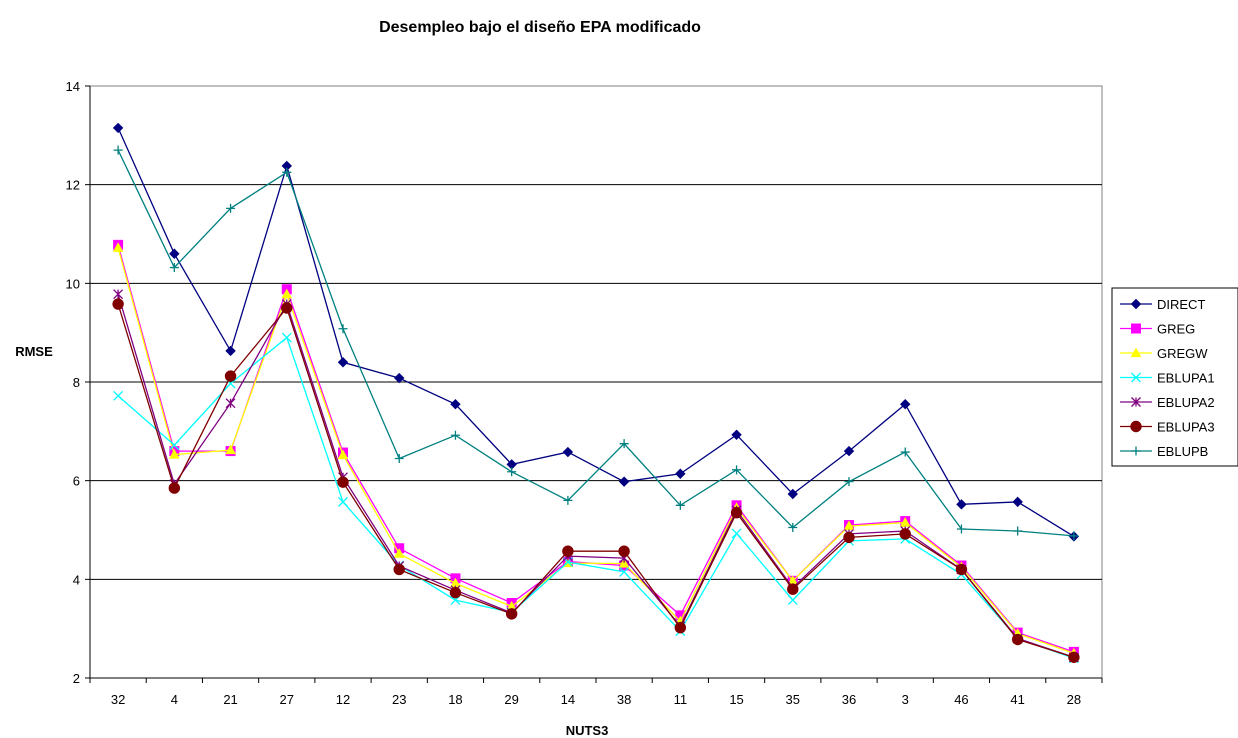 This screenshot has height=738, width=1238. Describe the element at coordinates (73, 86) in the screenshot. I see `y-tick-label-14: 14` at that location.